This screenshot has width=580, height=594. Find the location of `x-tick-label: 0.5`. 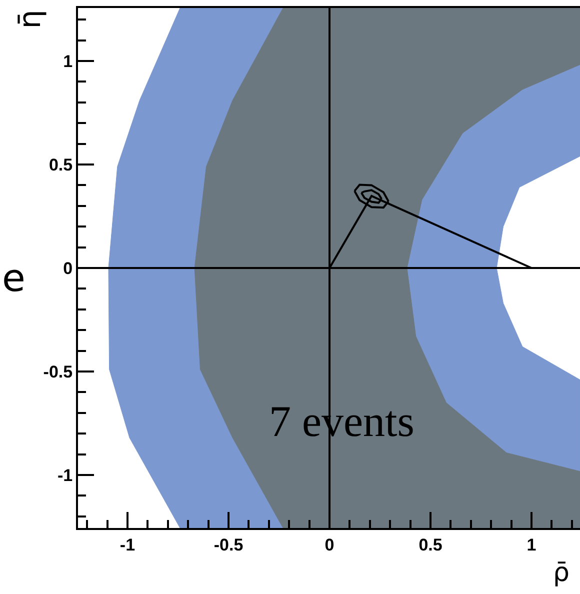

x-tick-label: 0.5 is located at coordinates (430, 544).